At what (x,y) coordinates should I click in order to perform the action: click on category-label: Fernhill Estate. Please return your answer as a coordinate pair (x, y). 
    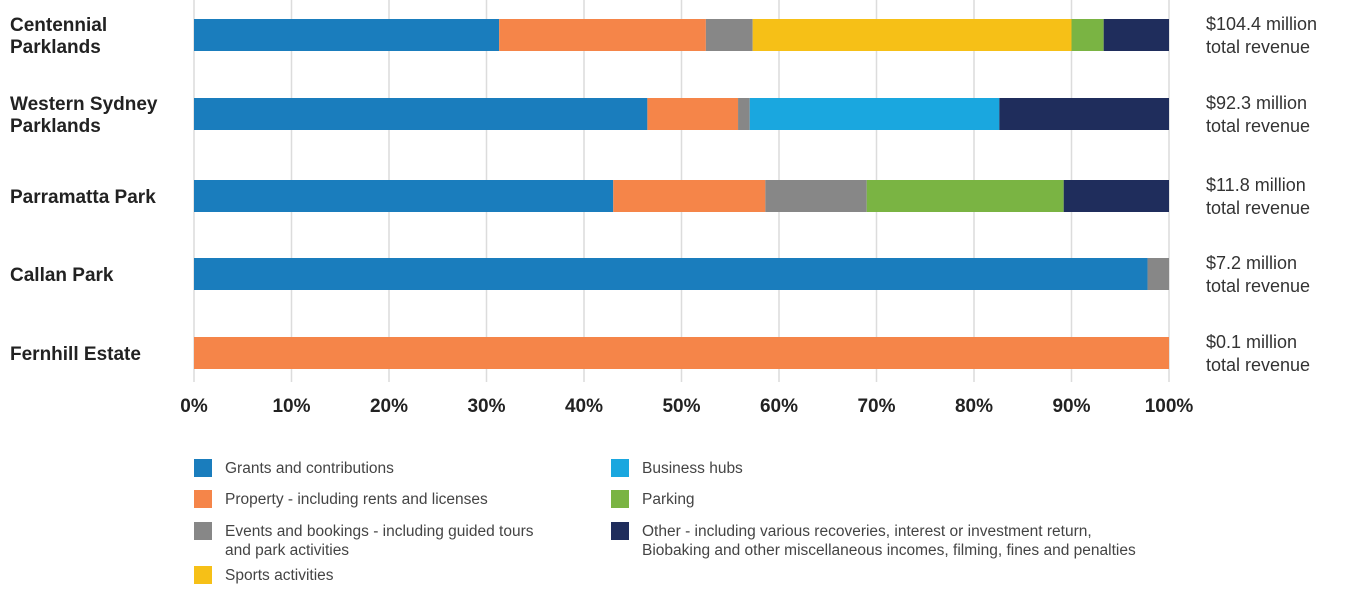
    Looking at the image, I should click on (75, 354).